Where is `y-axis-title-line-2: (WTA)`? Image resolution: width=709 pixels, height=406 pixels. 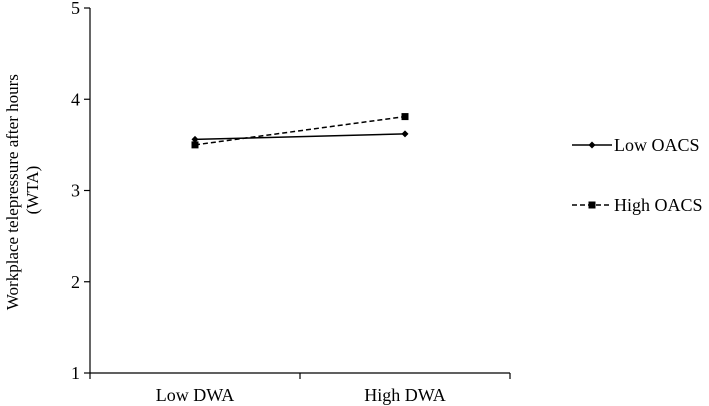 y-axis-title-line-2: (WTA) is located at coordinates (32, 190).